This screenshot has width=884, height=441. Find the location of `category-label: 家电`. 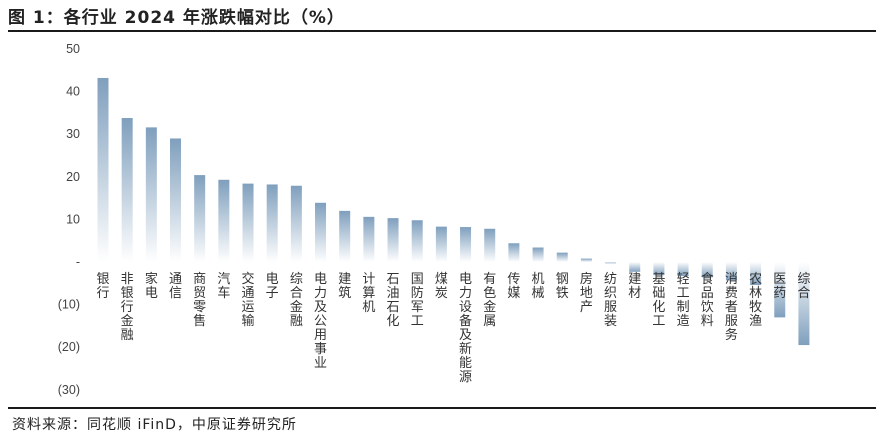

category-label: 家电 is located at coordinates (151, 286).